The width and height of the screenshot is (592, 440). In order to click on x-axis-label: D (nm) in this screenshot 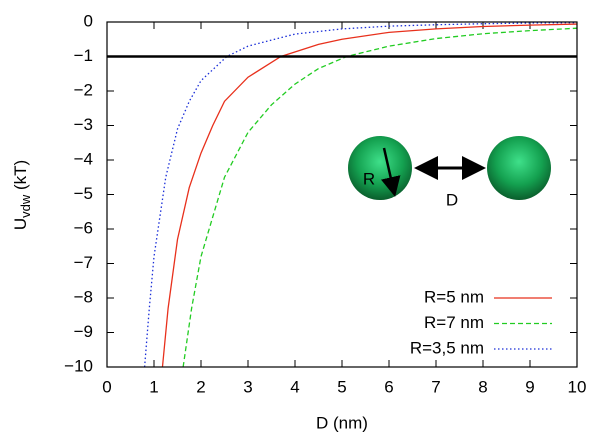, I will do `click(342, 422)`.